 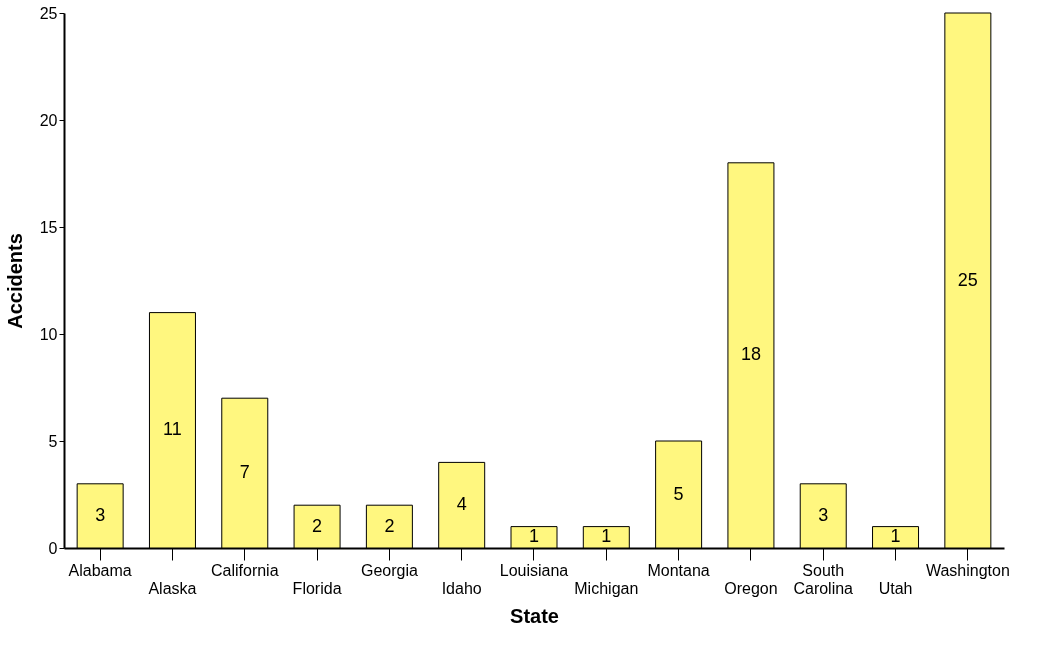 I want to click on x-tick-label: Montana, so click(x=678, y=570).